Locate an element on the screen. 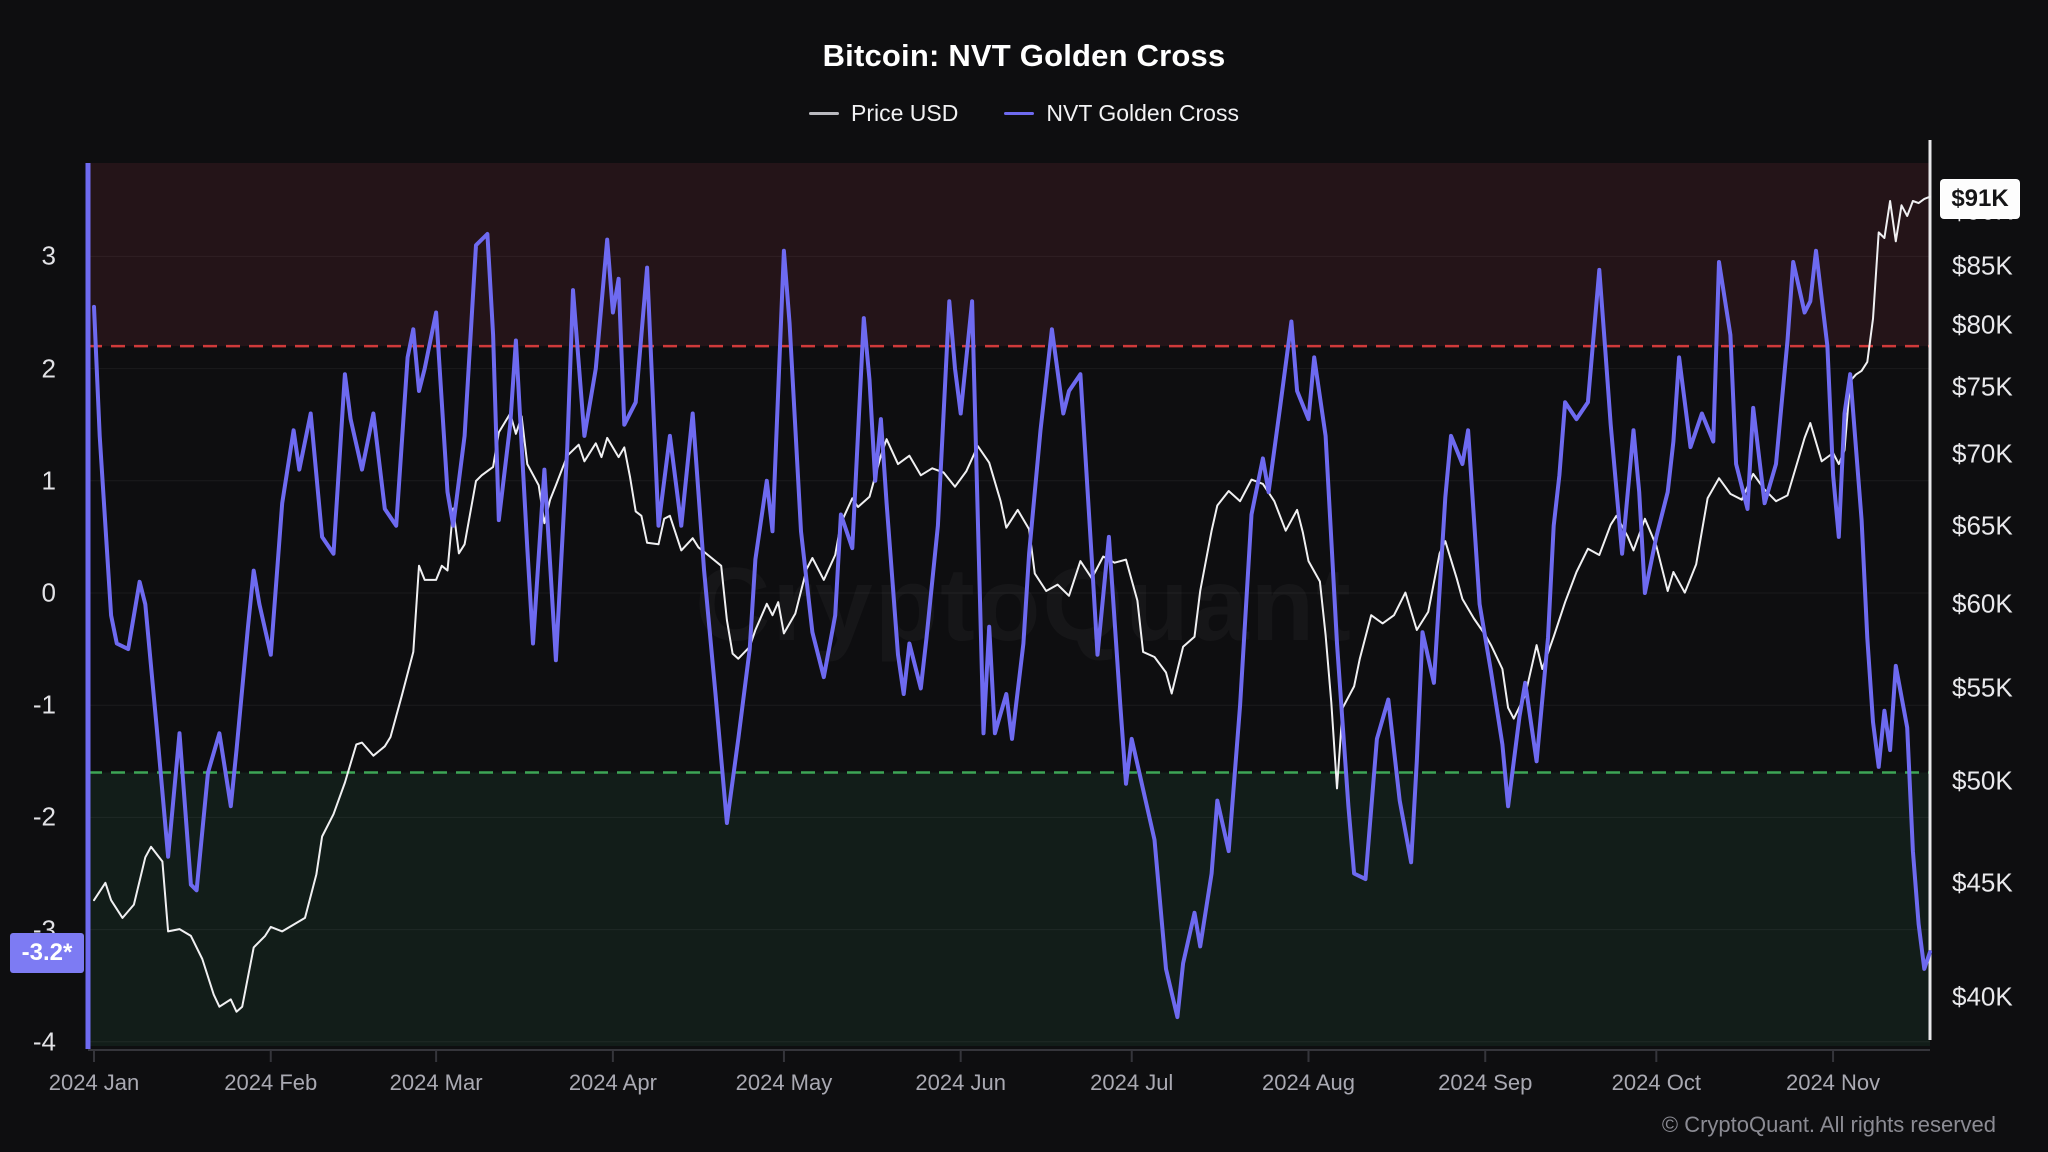 The image size is (2048, 1152). copyright-notice: © CryptoQuant. All rights reserved is located at coordinates (1828, 1124).